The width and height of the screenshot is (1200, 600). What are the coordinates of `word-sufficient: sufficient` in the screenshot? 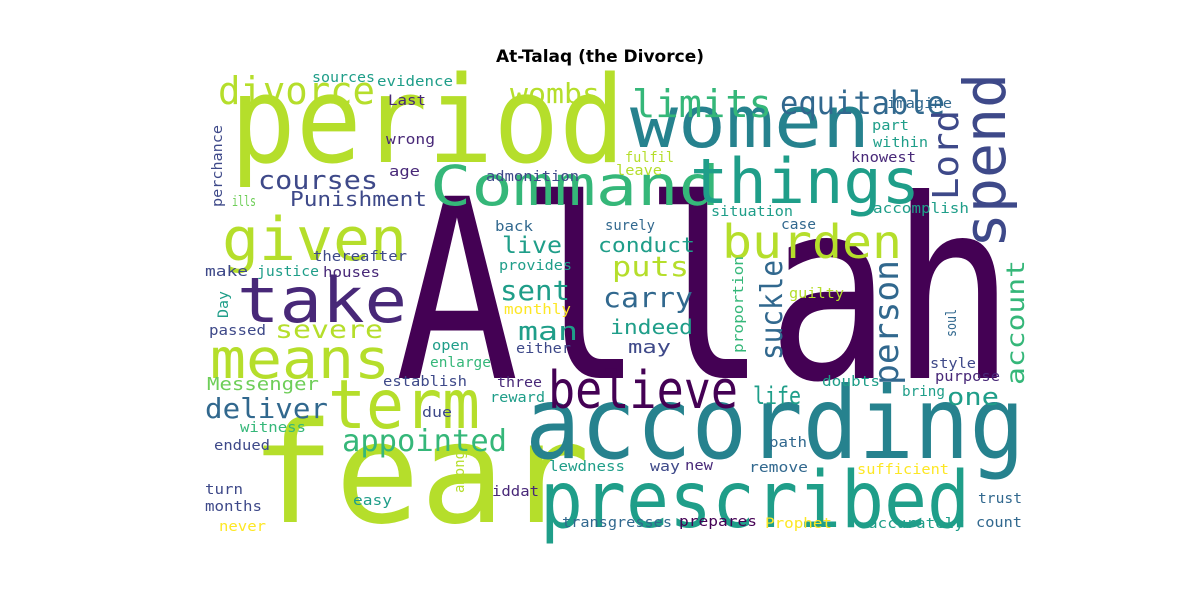 It's located at (903, 470).